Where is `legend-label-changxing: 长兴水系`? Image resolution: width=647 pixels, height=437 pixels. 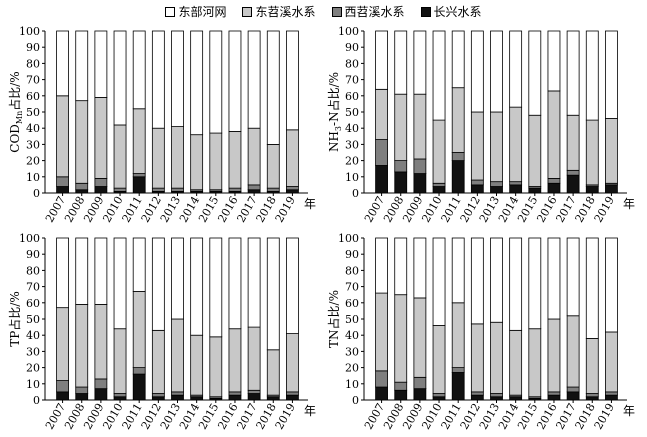 legend-label-changxing: 长兴水系 is located at coordinates (457, 12).